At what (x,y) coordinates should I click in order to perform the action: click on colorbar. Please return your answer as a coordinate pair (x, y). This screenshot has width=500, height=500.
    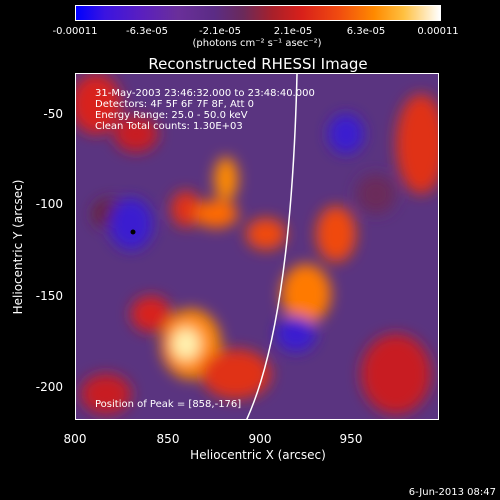
    Looking at the image, I should click on (258, 13).